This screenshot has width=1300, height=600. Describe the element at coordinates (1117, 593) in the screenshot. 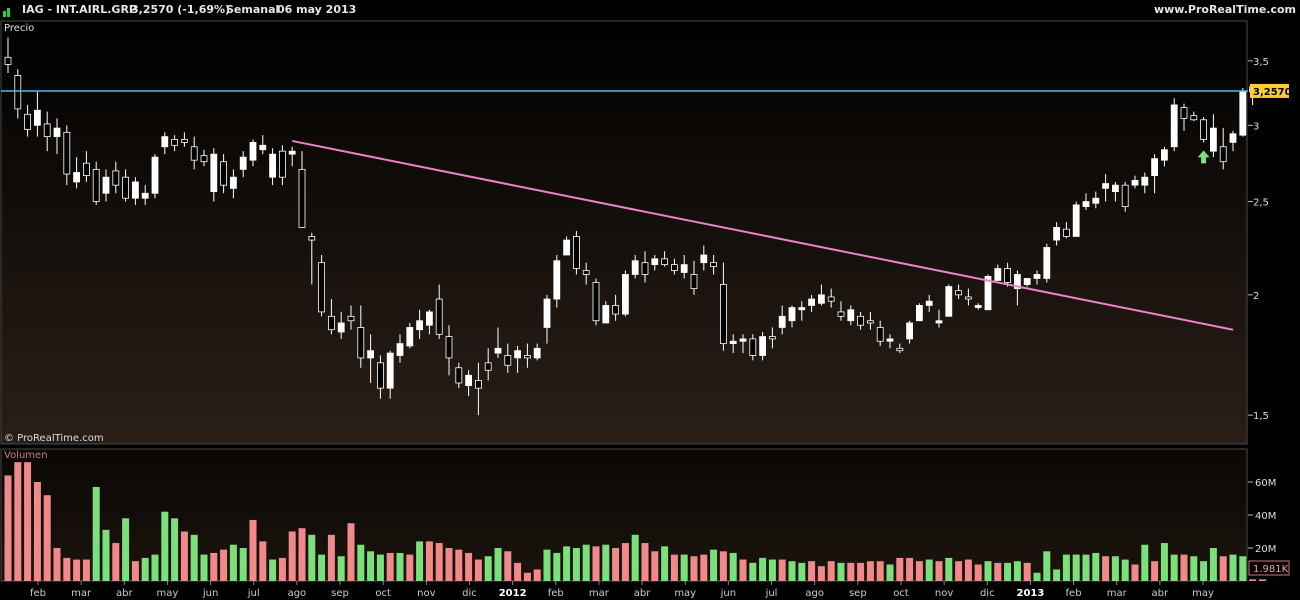

I see `time-tick-label: mar` at that location.